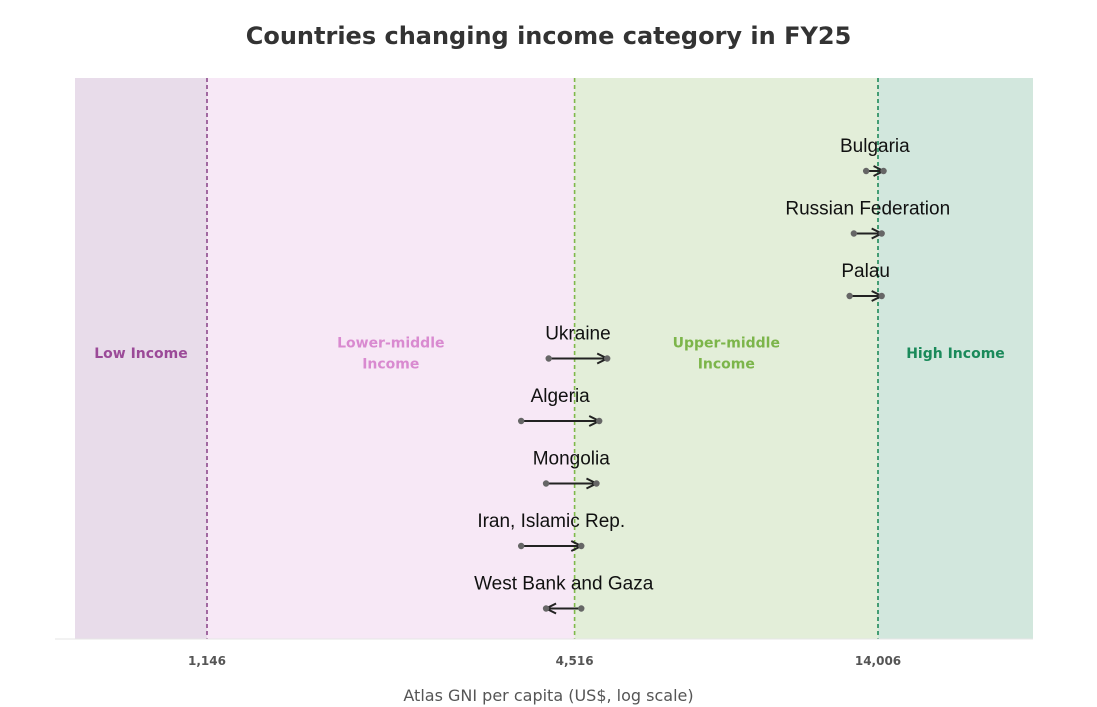 The width and height of the screenshot is (1097, 707). Describe the element at coordinates (207, 661) in the screenshot. I see `x-tick-label: 1,146` at that location.